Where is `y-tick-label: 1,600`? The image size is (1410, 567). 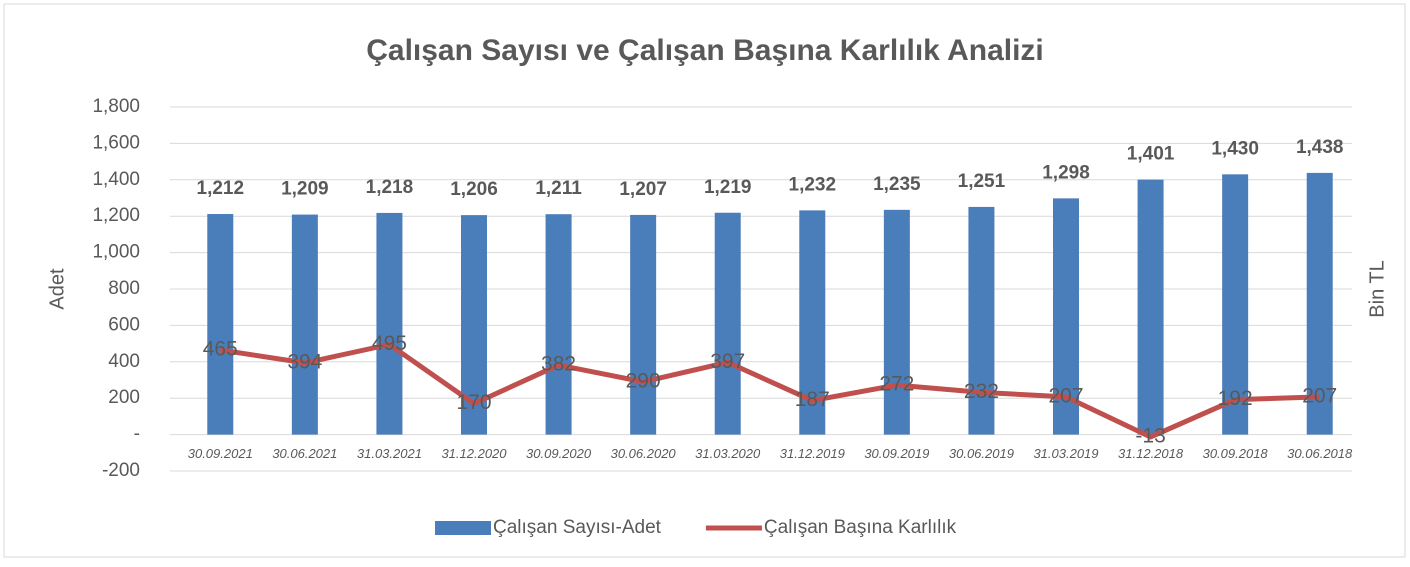 y-tick-label: 1,600 is located at coordinates (116, 142).